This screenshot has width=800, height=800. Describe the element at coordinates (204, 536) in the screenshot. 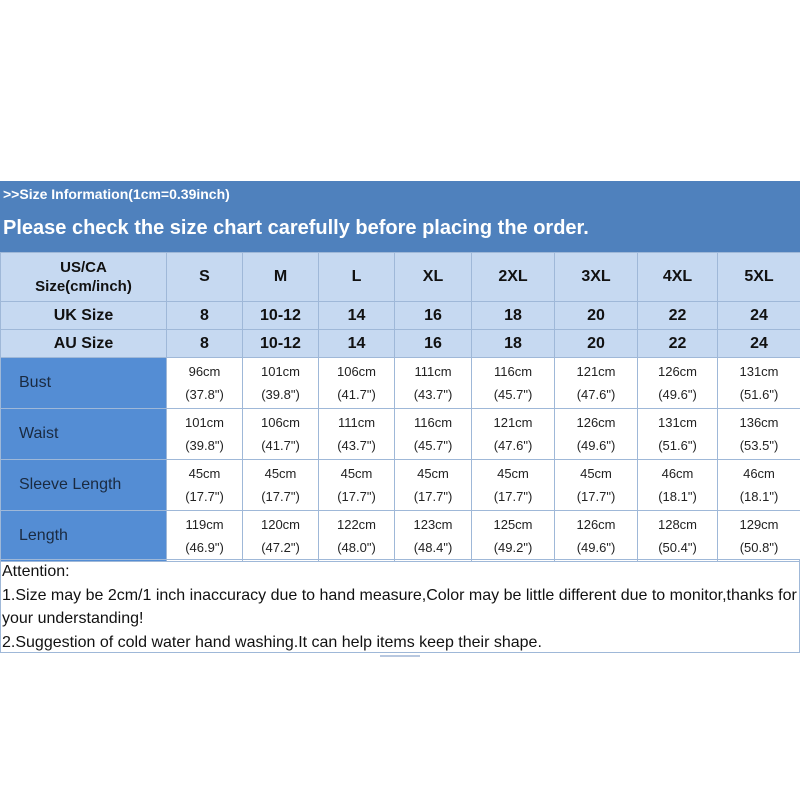

I see `measurement-cell: 119cm (46.9")` at that location.